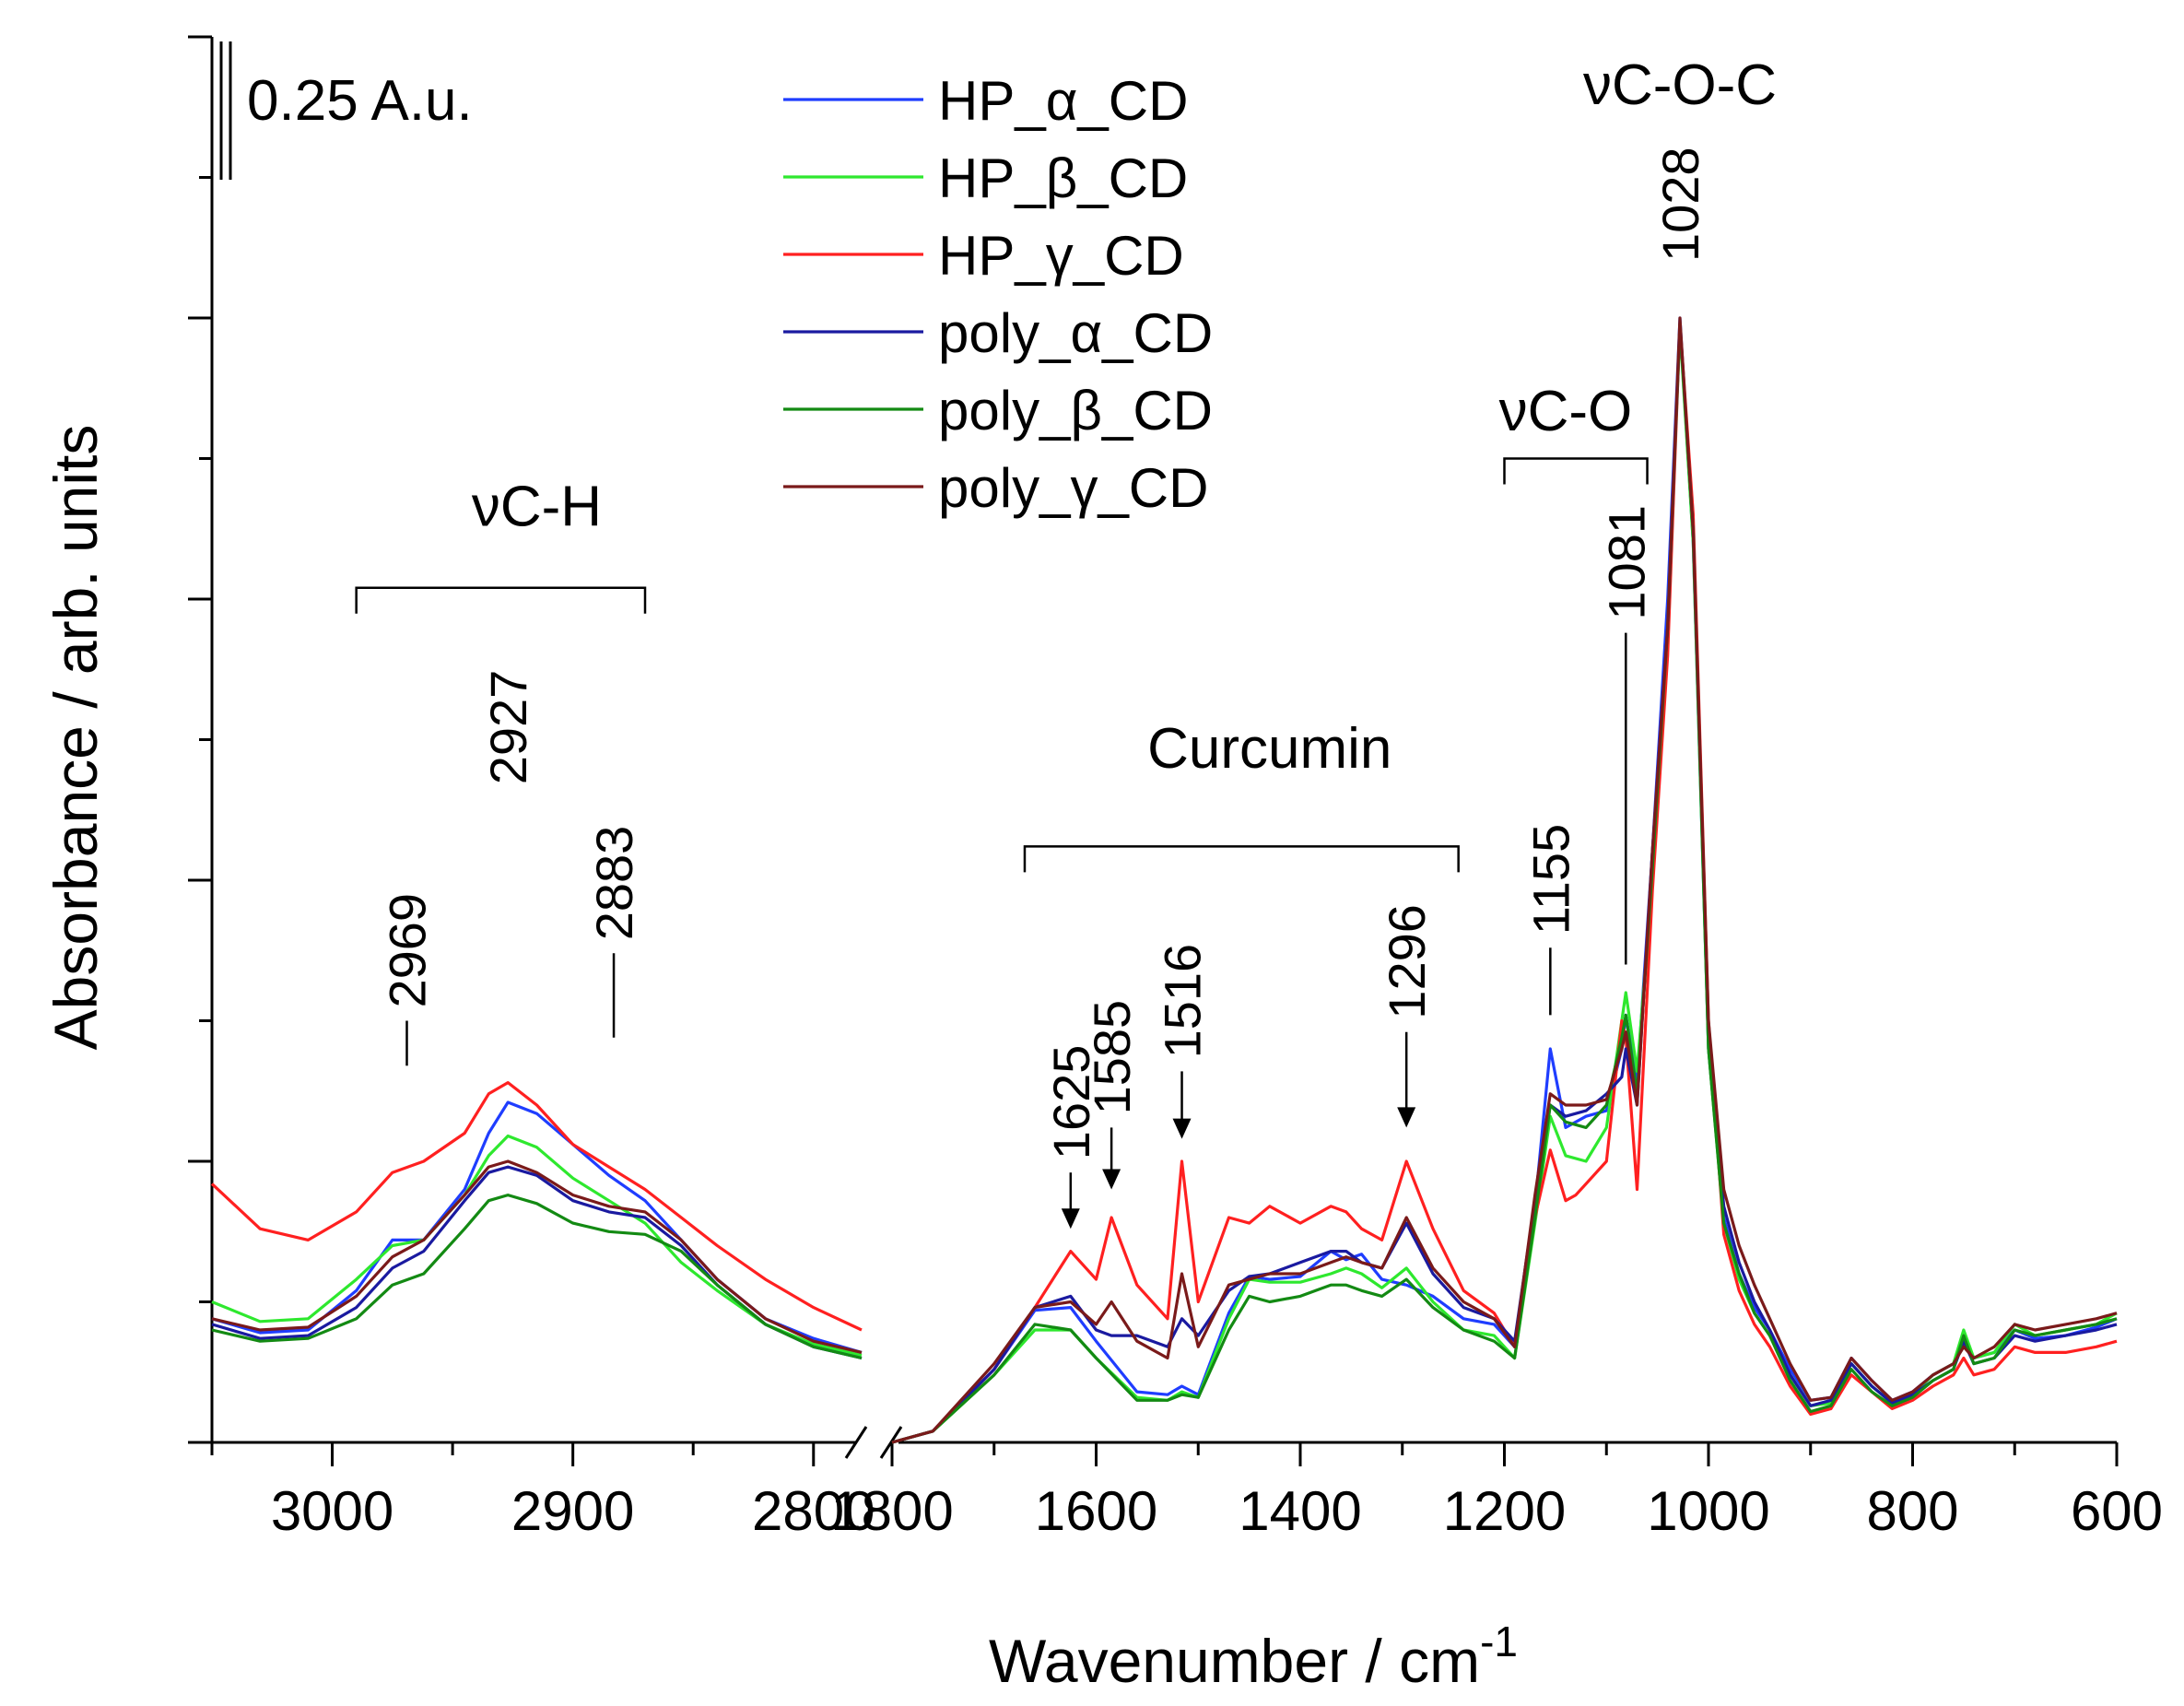 The width and height of the screenshot is (2184, 1706). Describe the element at coordinates (332, 1511) in the screenshot. I see `x-tick-label: 3000` at that location.